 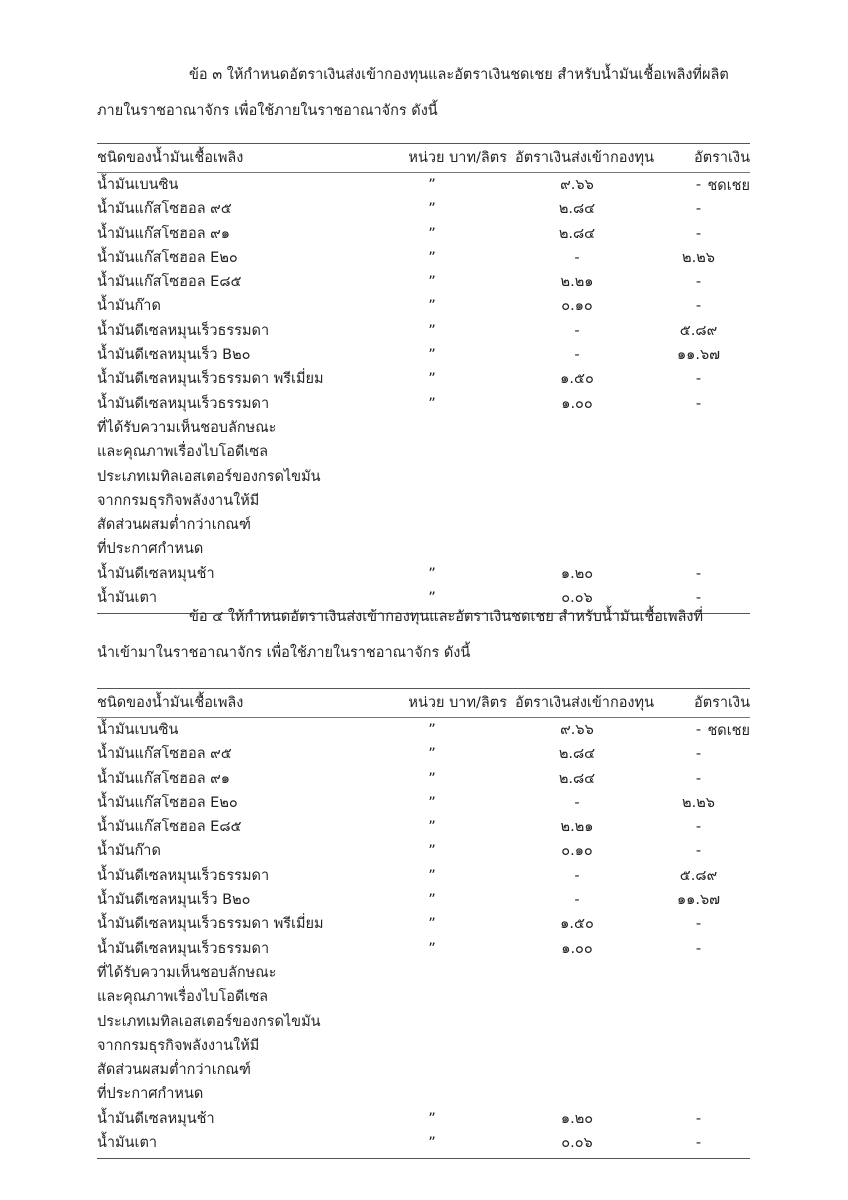 What do you see at coordinates (577, 948) in the screenshot?
I see `fund-rate: ๑.๐๐` at bounding box center [577, 948].